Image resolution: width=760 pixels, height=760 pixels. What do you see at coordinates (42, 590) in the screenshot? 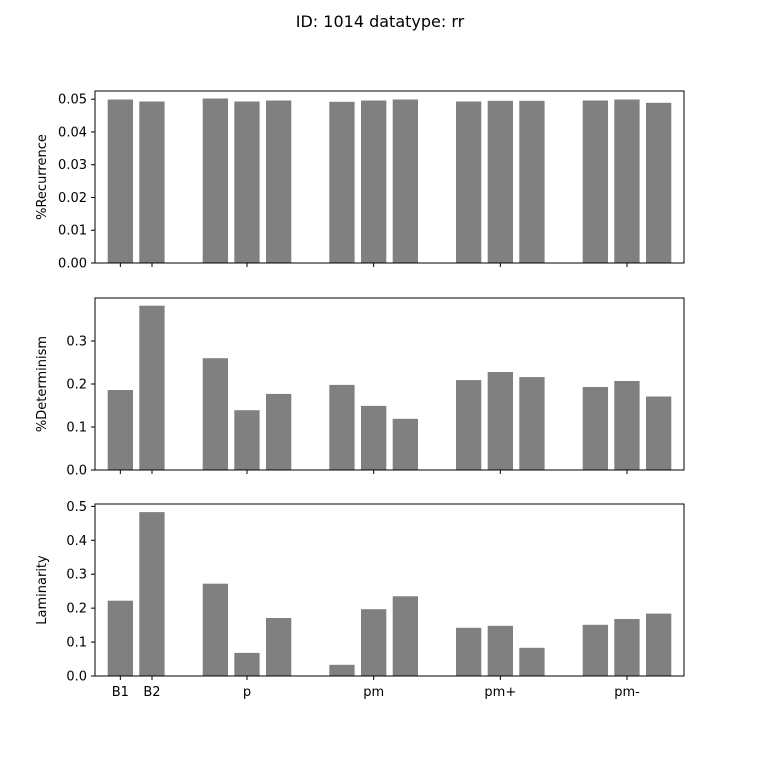
I see `y-axis-label: Laminarity` at bounding box center [42, 590].